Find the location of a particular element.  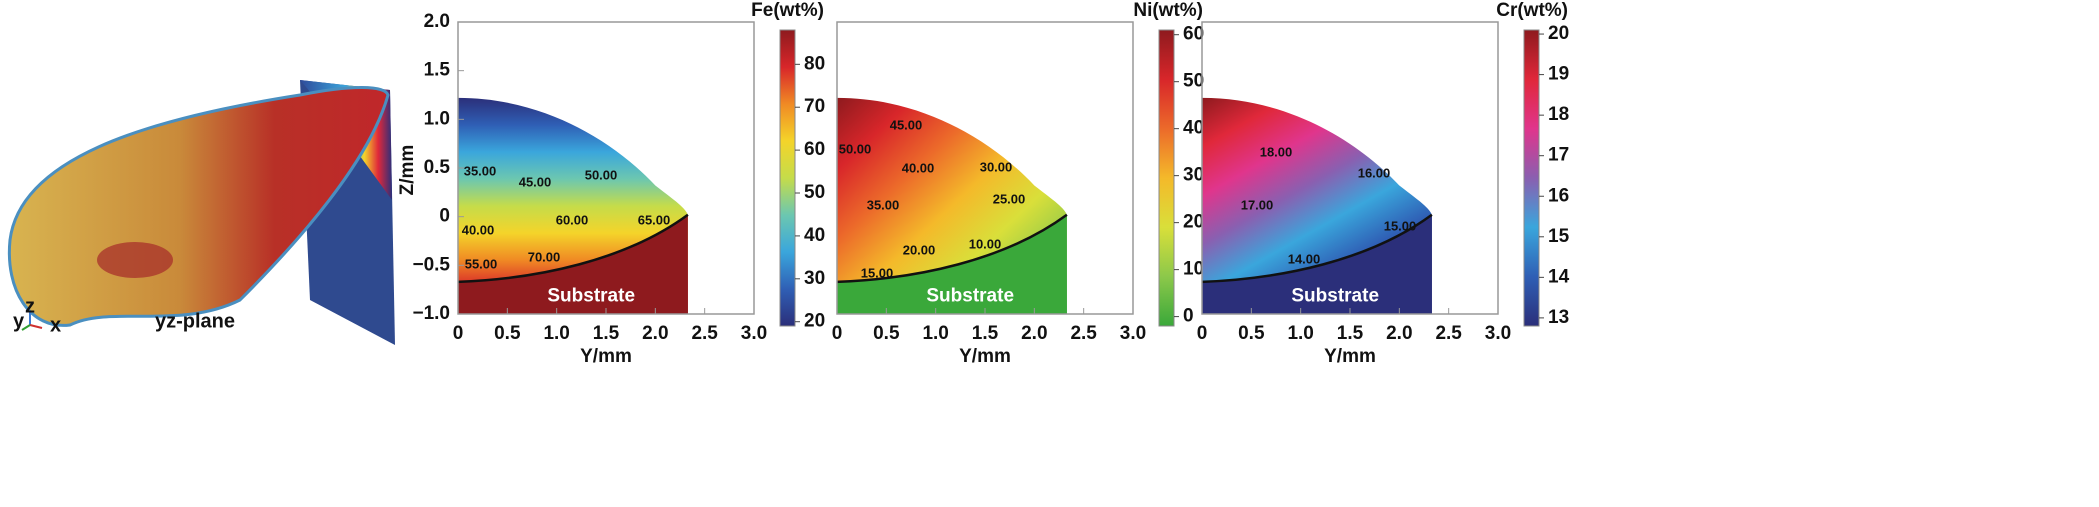

y-tick-label: 0.5 is located at coordinates (437, 167).